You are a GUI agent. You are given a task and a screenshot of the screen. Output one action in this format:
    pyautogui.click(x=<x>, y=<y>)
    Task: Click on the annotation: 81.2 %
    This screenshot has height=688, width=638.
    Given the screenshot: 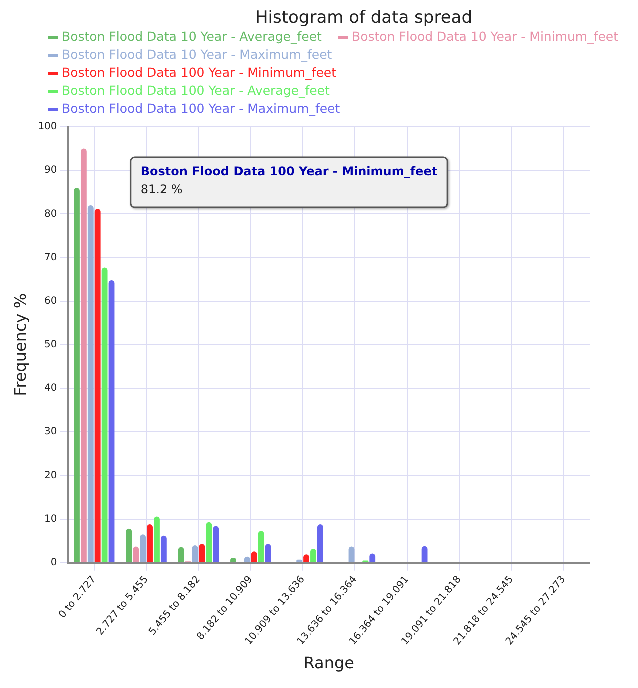 What is the action you would take?
    pyautogui.click(x=161, y=189)
    